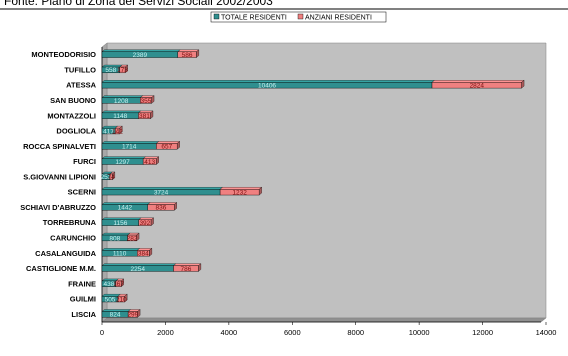  I want to click on bar-segment-anziani: 299, so click(134, 314).